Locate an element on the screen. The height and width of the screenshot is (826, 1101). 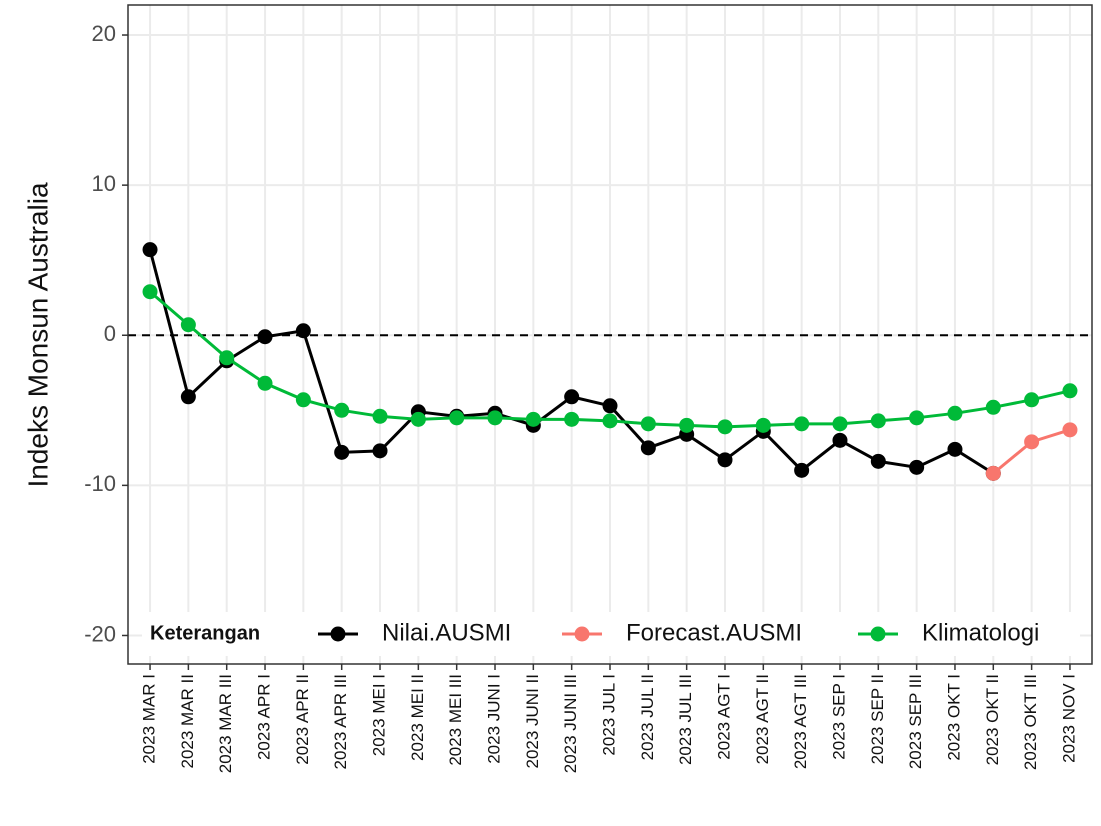
x-tick-label: 2023 OKT II is located at coordinates (992, 719).